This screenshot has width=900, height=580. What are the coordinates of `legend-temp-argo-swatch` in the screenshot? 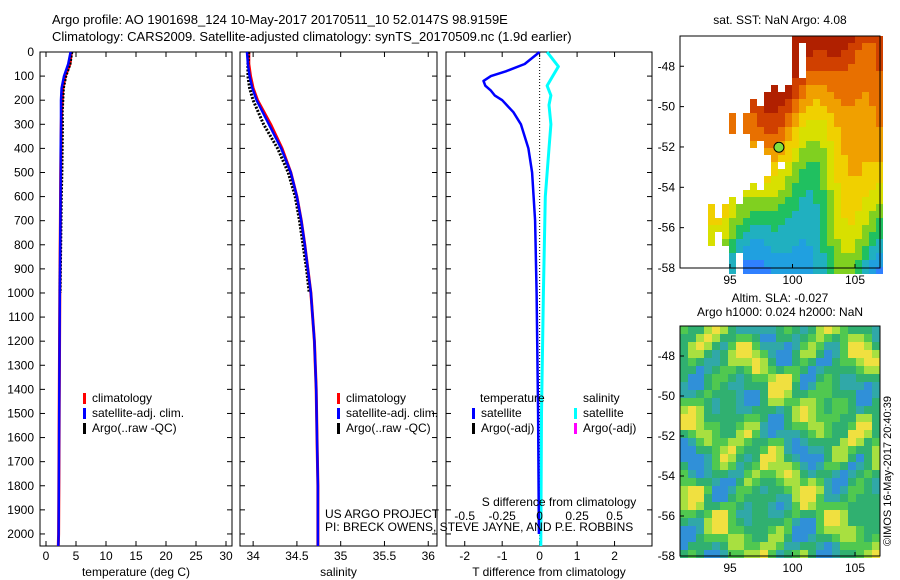 It's located at (473, 428).